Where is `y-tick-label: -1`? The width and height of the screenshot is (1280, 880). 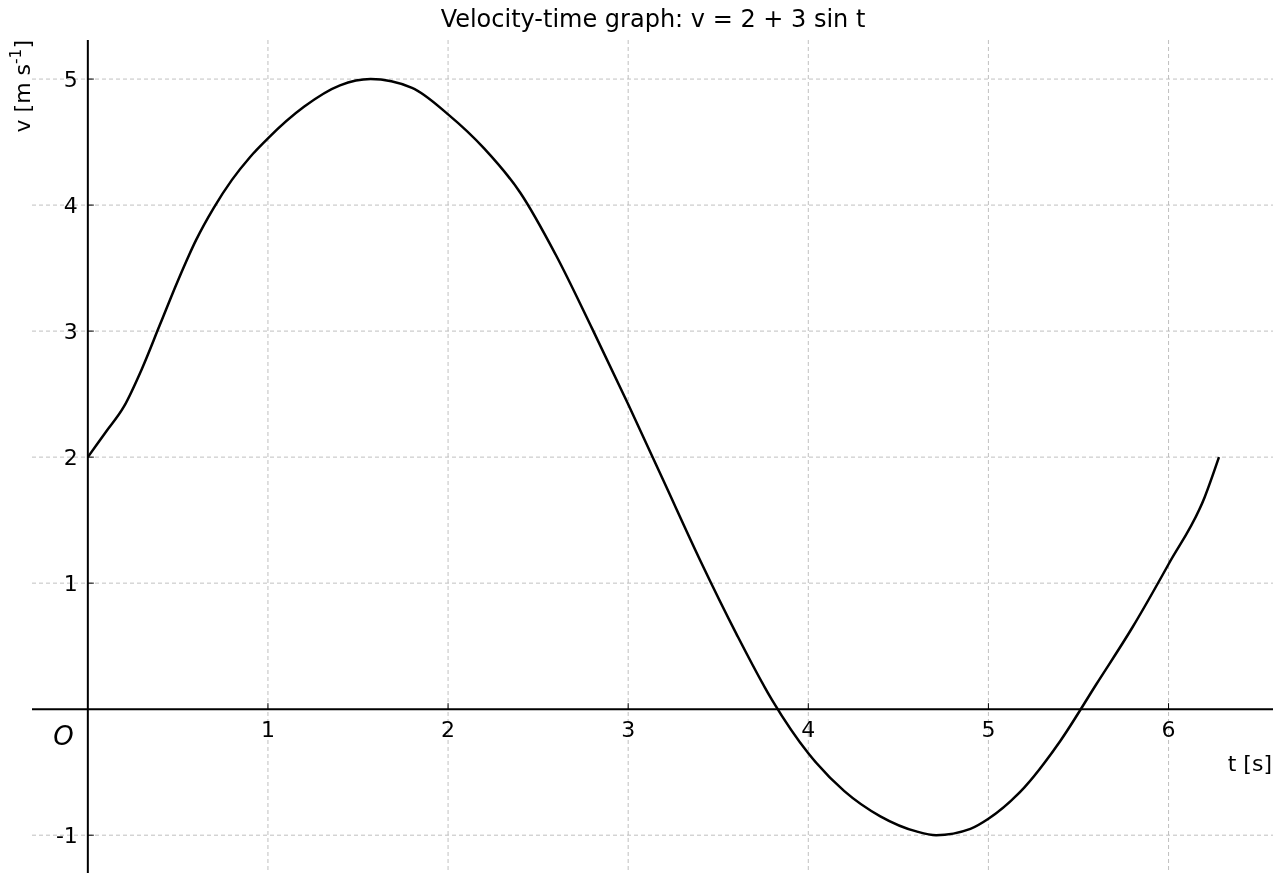 y-tick-label: -1 is located at coordinates (66, 836).